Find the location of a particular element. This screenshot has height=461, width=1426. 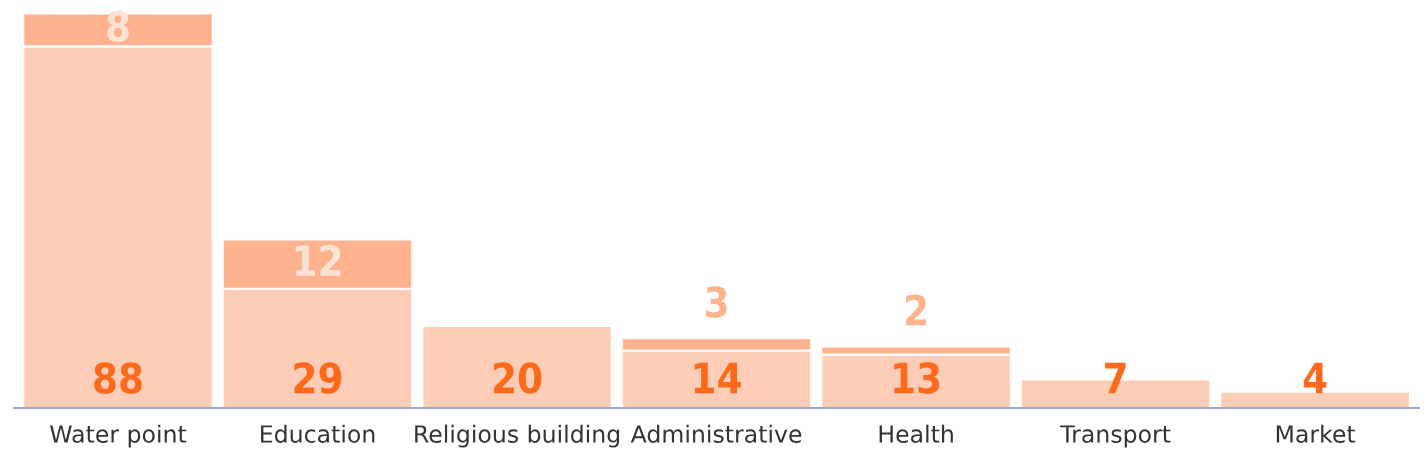

data-label: 2 is located at coordinates (916, 310).